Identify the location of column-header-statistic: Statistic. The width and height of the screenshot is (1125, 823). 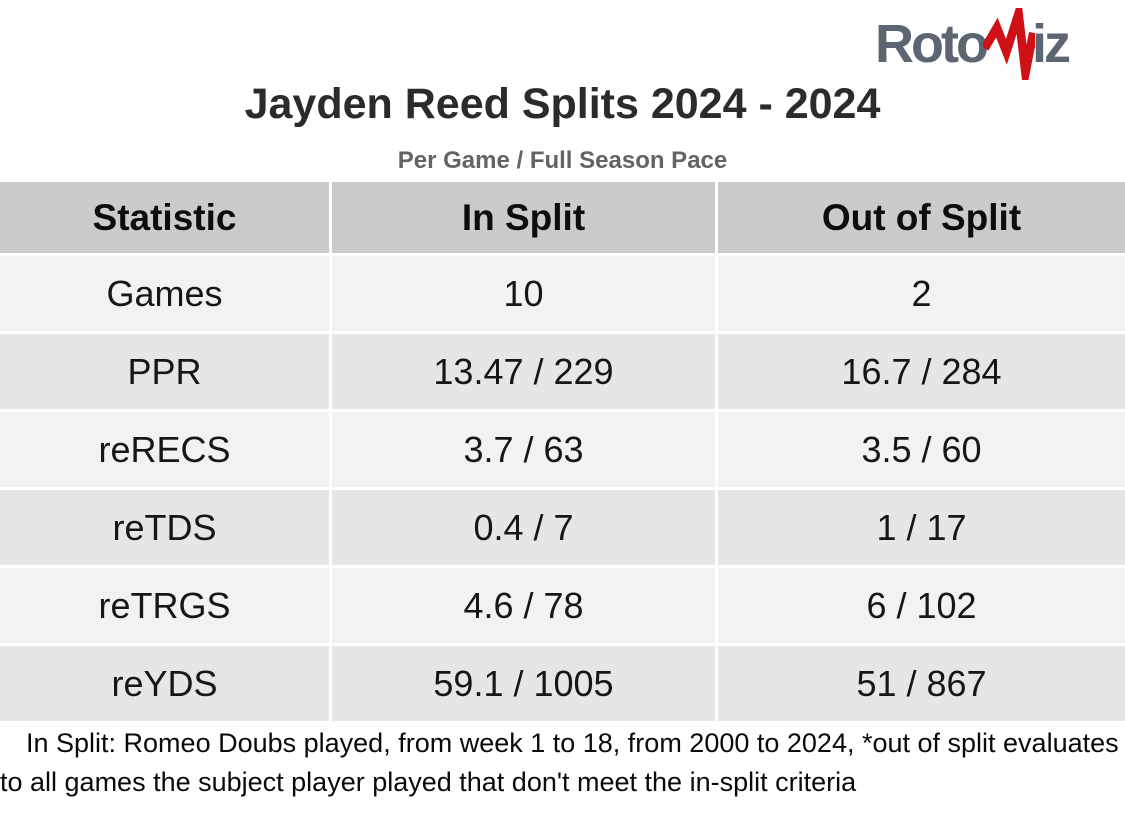
(164, 217).